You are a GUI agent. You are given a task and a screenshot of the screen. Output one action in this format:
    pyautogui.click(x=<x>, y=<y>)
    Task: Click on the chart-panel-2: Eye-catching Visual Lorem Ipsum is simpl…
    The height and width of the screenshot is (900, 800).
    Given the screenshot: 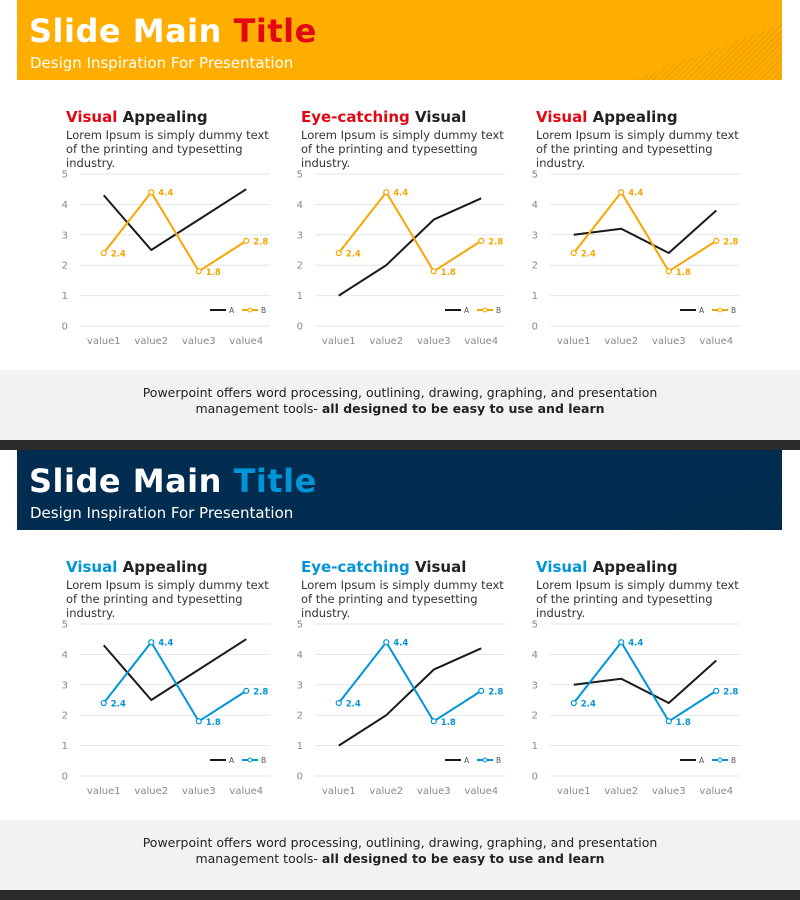 What is the action you would take?
    pyautogui.click(x=369, y=635)
    